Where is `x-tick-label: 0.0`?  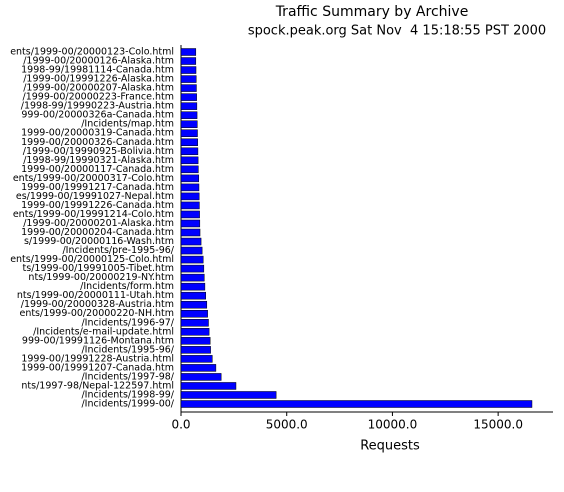
x-tick-label: 0.0 is located at coordinates (180, 425).